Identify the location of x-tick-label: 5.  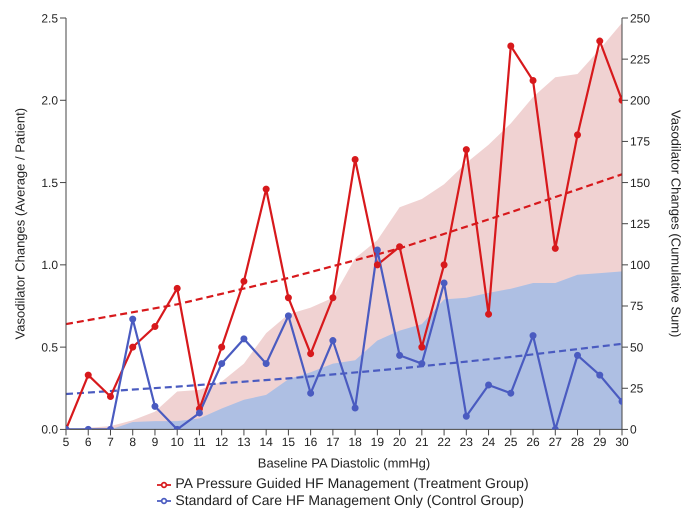
(66, 441).